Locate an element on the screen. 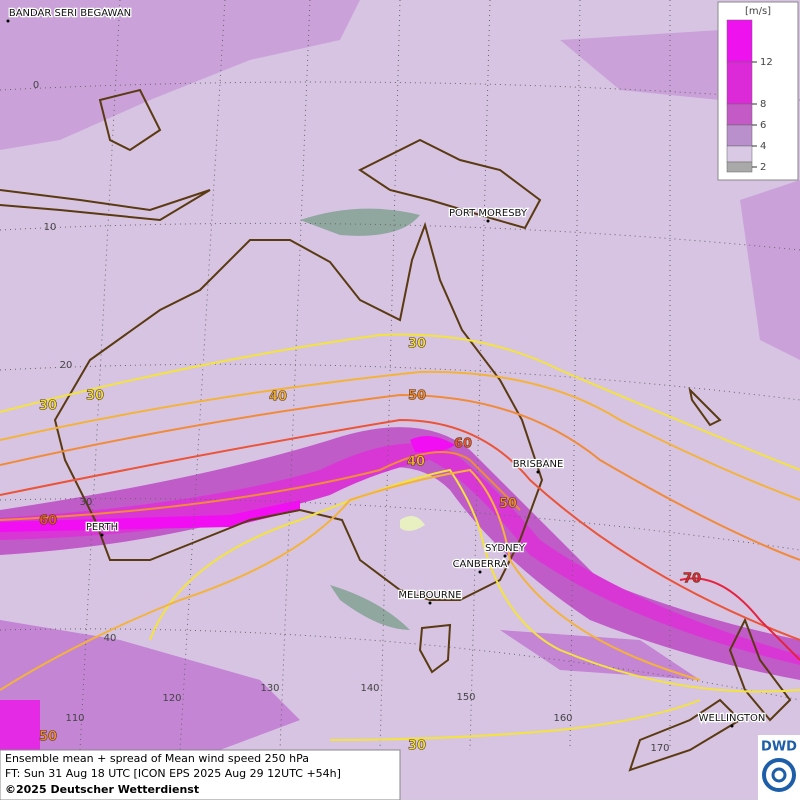  city-label: MELBOURNE is located at coordinates (429, 595).